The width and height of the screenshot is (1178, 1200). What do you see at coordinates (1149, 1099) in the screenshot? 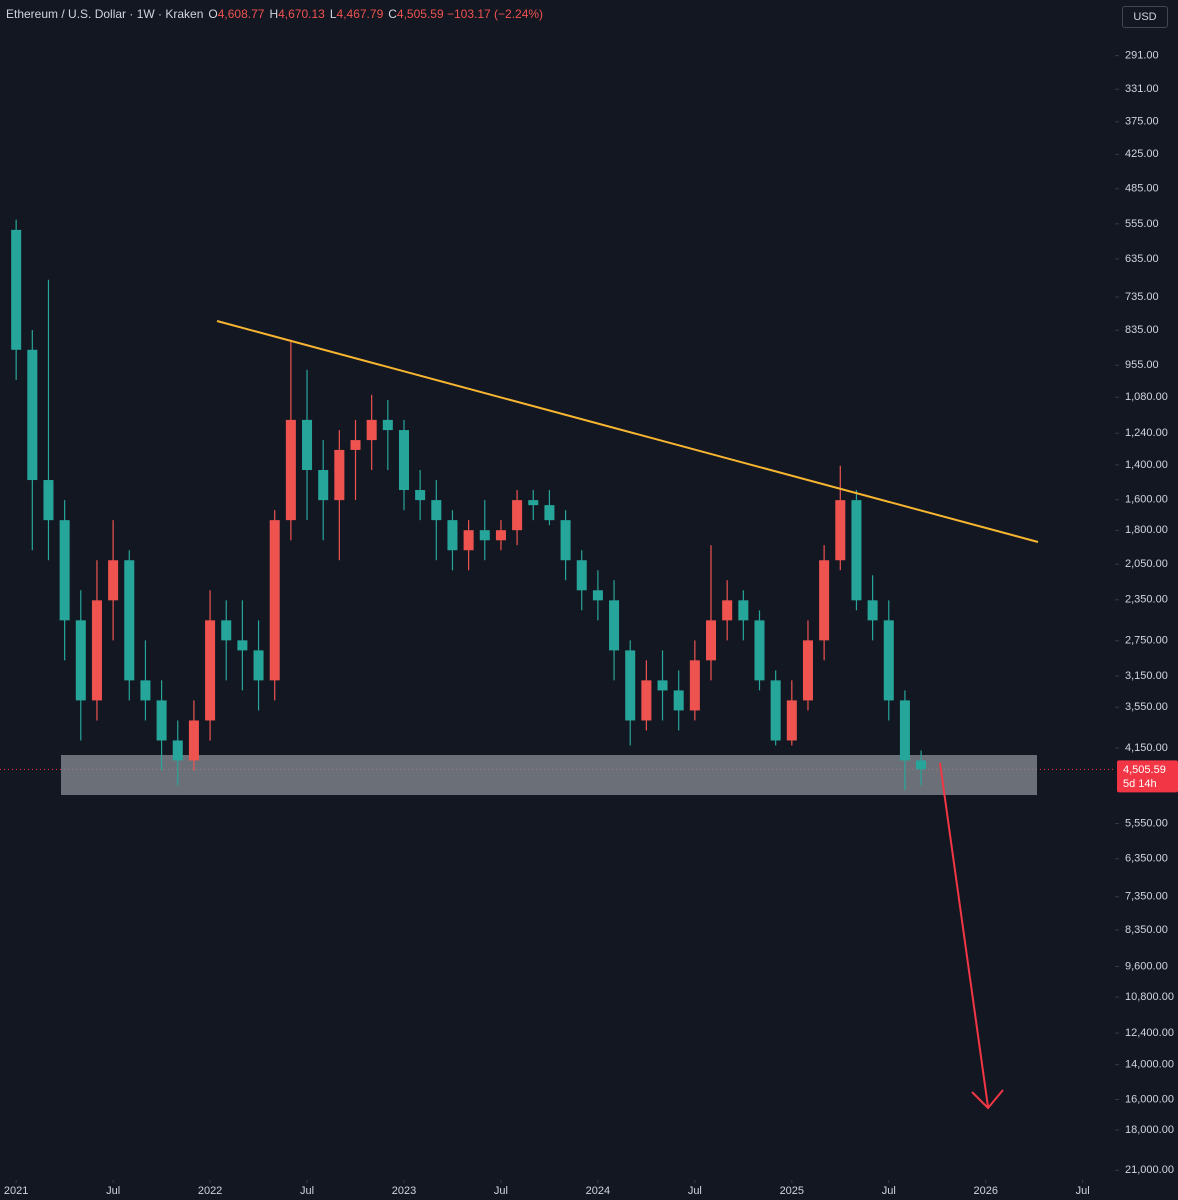
I see `y-tick-label: 16,000.00` at bounding box center [1149, 1099].